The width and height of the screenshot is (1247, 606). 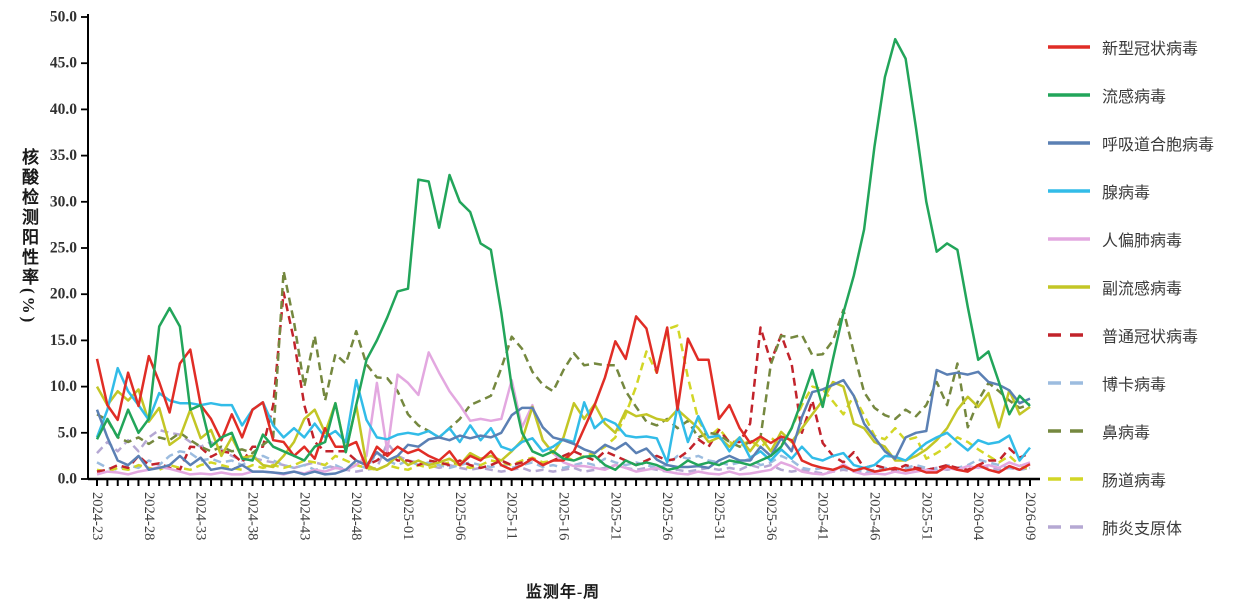 I want to click on legend-label: 博卡病毒, so click(x=1134, y=385).